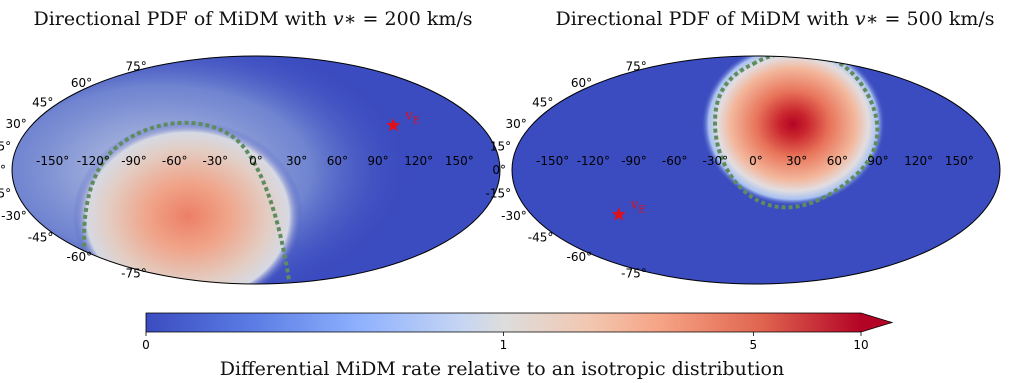 This screenshot has width=1019, height=383. What do you see at coordinates (754, 345) in the screenshot?
I see `colorbar-tick-label: 5` at bounding box center [754, 345].